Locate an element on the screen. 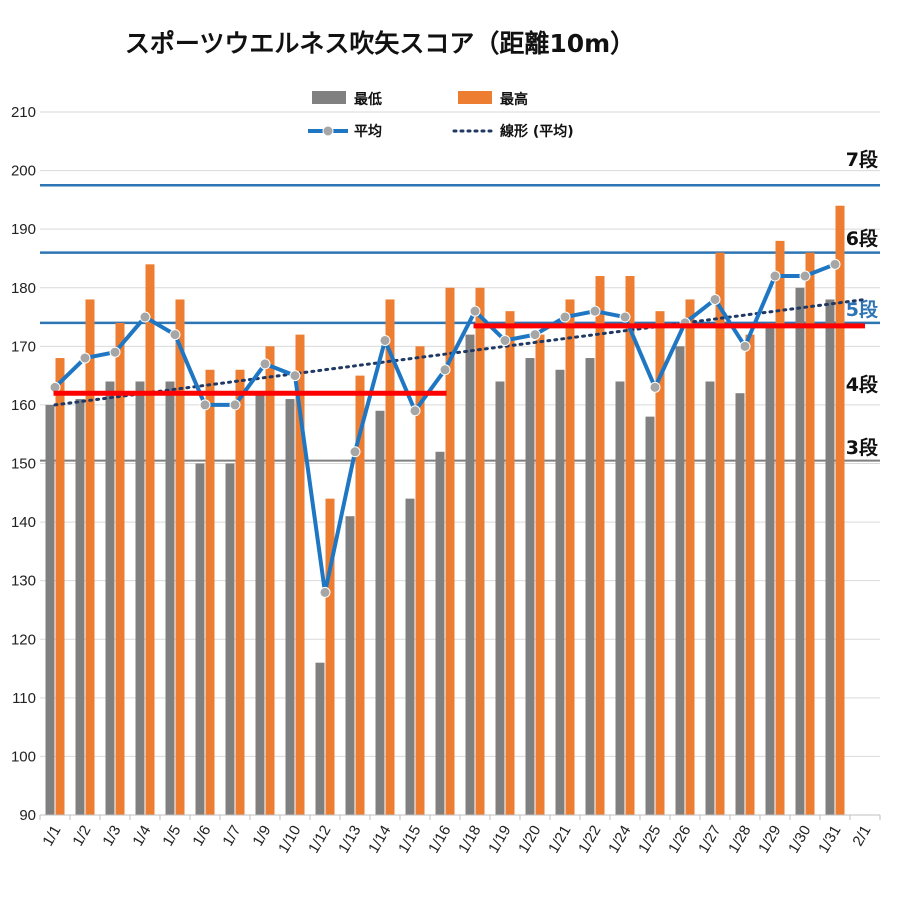 The image size is (900, 900). x-tick-label: 1/14 is located at coordinates (379, 840).